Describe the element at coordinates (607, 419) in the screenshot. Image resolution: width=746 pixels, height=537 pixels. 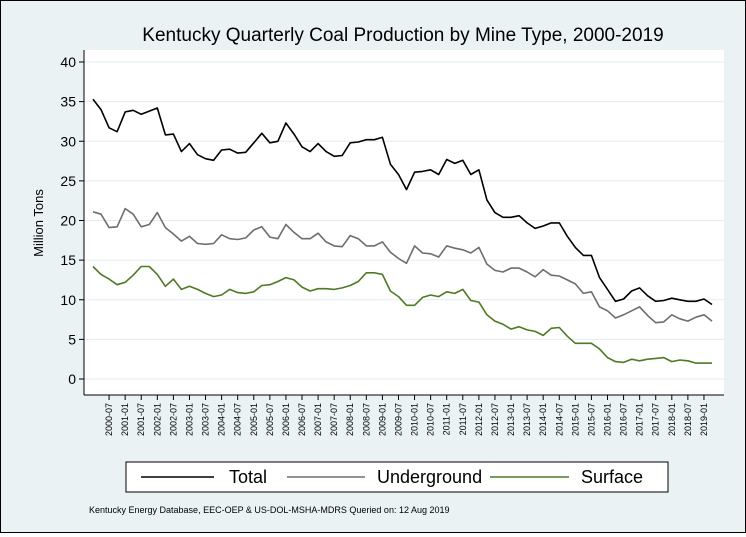
I see `x-tick-label: 2016-01` at that location.